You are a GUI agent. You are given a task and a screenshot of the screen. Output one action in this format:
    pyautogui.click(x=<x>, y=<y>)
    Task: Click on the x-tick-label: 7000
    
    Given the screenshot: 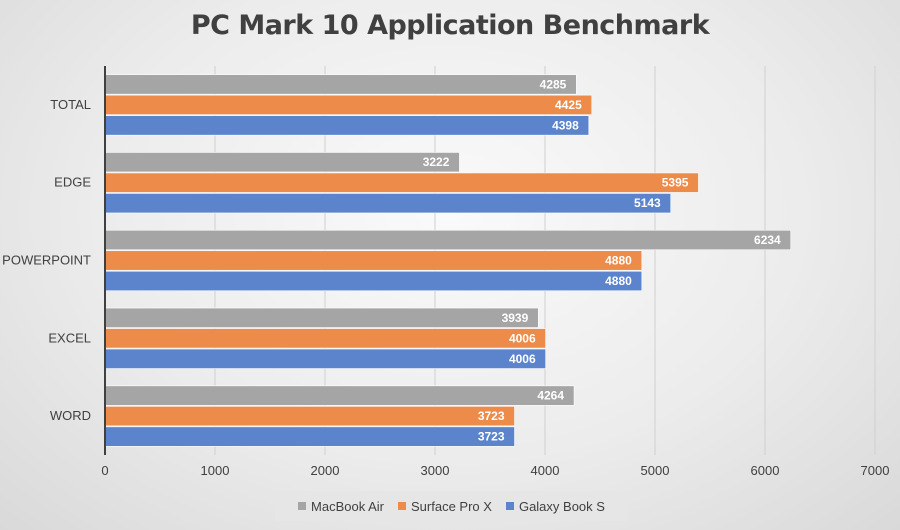 What is the action you would take?
    pyautogui.click(x=875, y=470)
    